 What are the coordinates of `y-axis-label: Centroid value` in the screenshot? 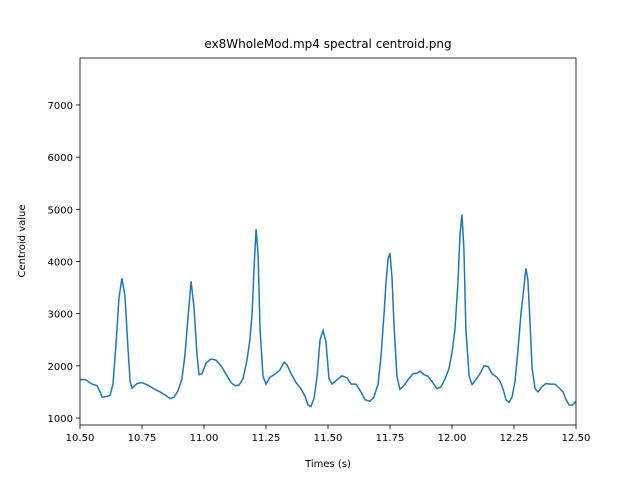 It's located at (22, 240).